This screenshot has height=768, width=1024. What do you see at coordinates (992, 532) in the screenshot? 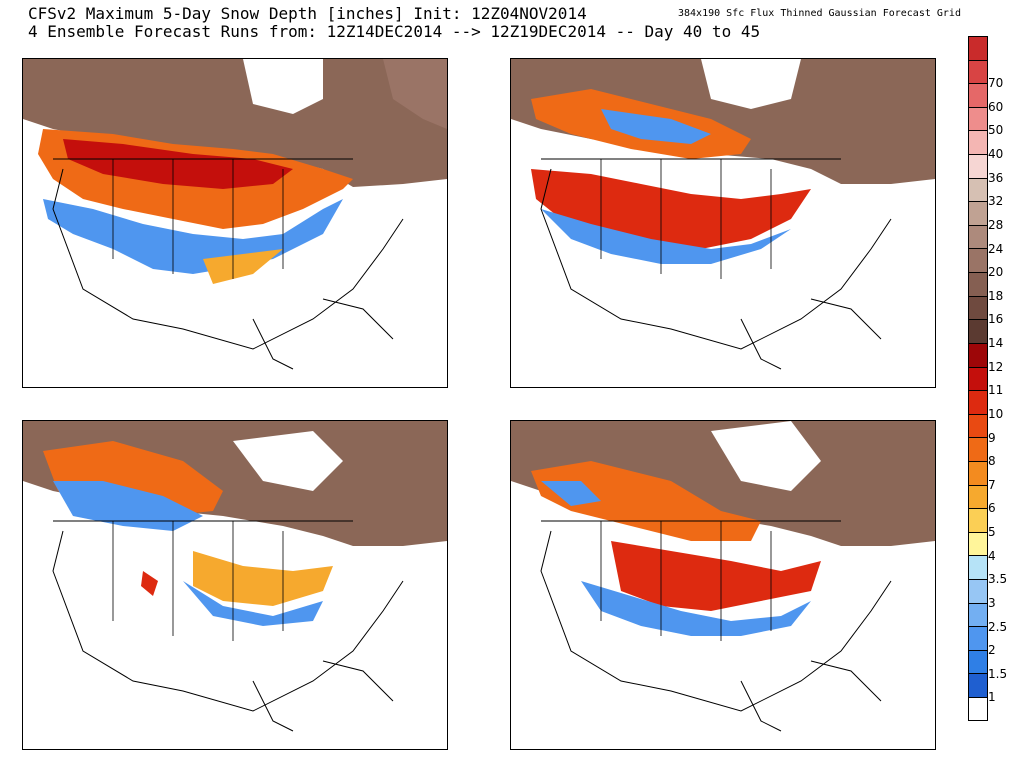
I see `legend-label: 5` at bounding box center [992, 532].